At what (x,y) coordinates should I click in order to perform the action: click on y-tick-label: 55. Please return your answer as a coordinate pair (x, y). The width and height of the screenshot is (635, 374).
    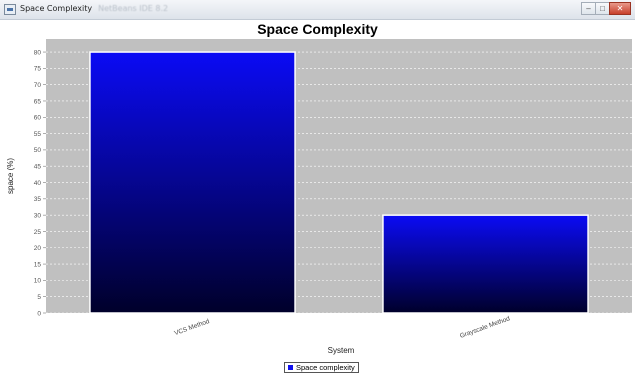
    Looking at the image, I should click on (38, 134).